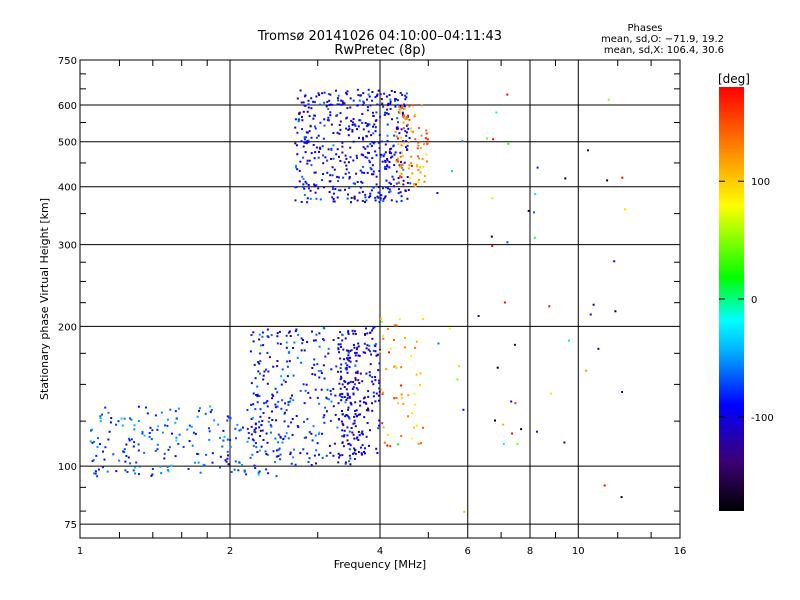 The width and height of the screenshot is (800, 600). I want to click on y-axis-label: Stationary phase Virtual Height [km], so click(44, 299).